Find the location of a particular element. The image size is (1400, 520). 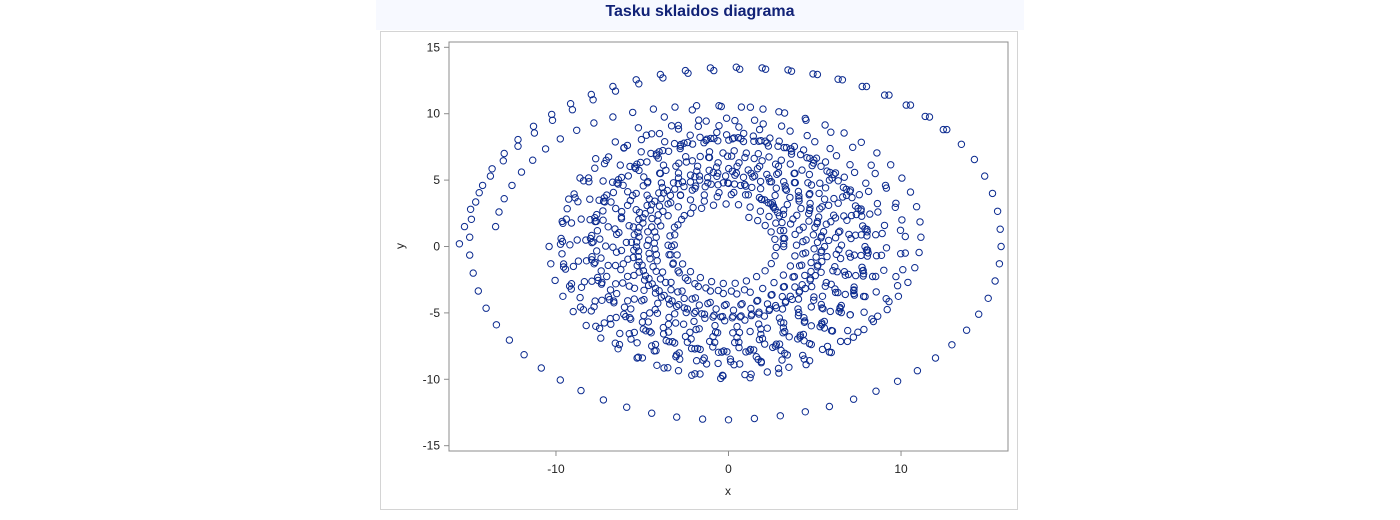

y-axis: -15 -10 -5 0 5 10 15 is located at coordinates (436, 246).